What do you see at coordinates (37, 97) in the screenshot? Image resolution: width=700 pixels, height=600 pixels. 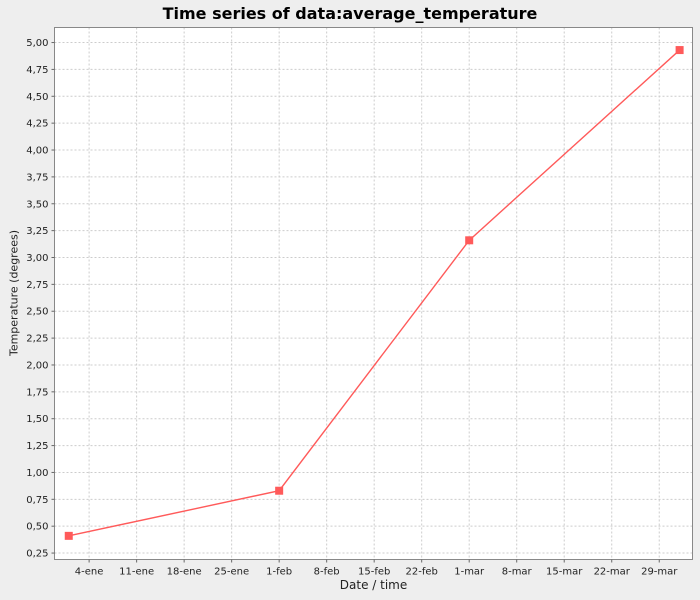 I see `y-tick-label: 4,50` at bounding box center [37, 97].